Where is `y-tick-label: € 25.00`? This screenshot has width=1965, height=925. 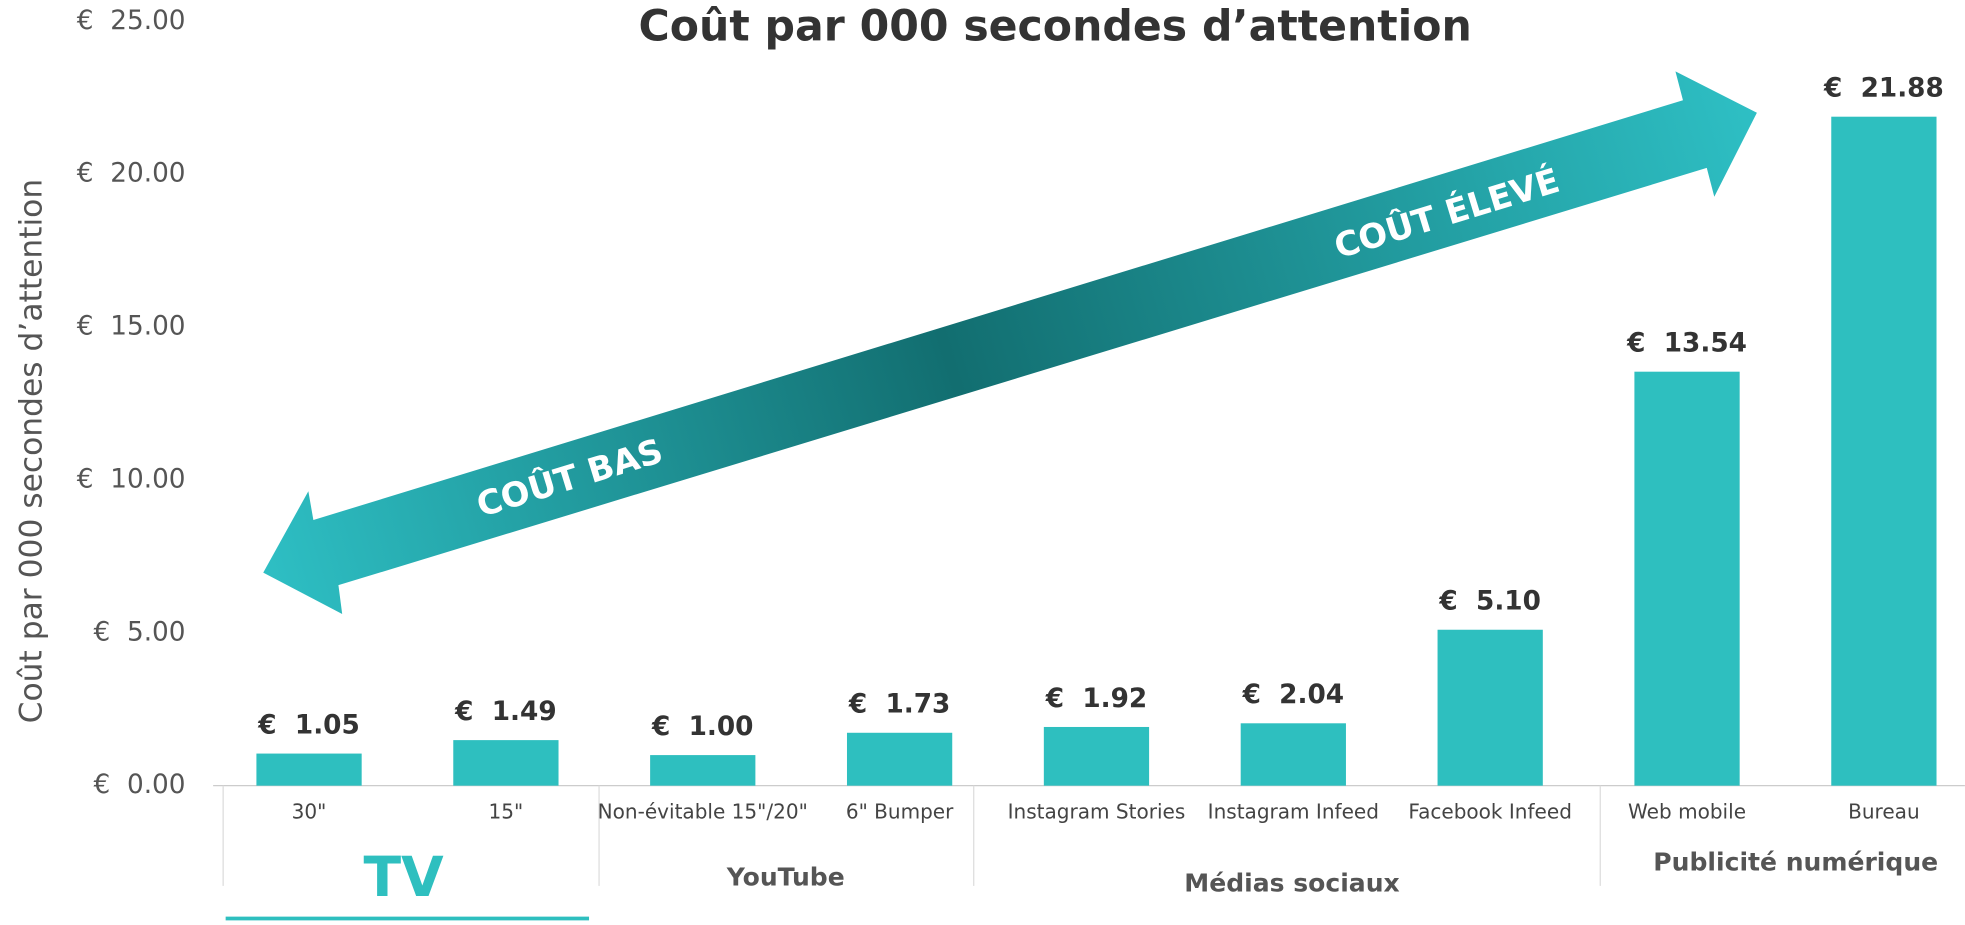 y-tick-label: € 25.00 is located at coordinates (131, 21).